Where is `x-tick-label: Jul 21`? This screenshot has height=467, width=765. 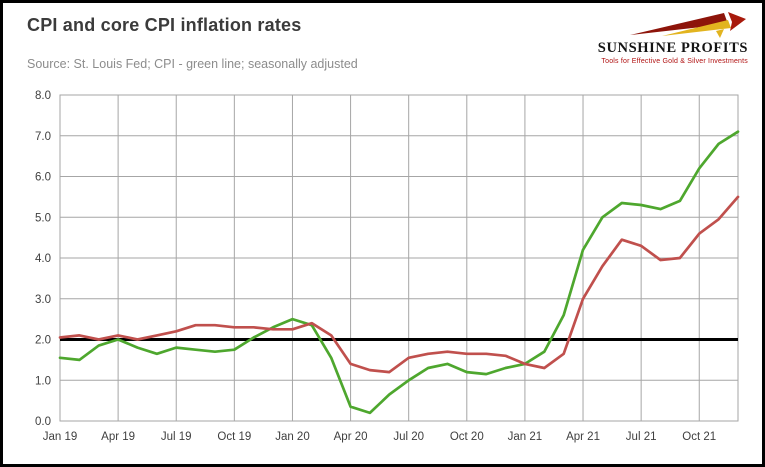 x-tick-label: Jul 21 is located at coordinates (641, 437).